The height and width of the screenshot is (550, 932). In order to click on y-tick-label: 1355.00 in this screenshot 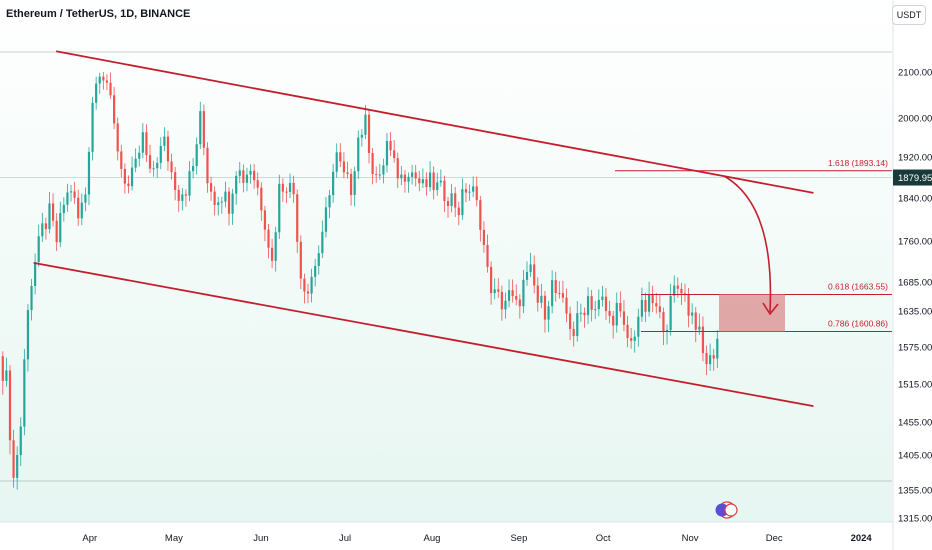, I will do `click(915, 491)`.